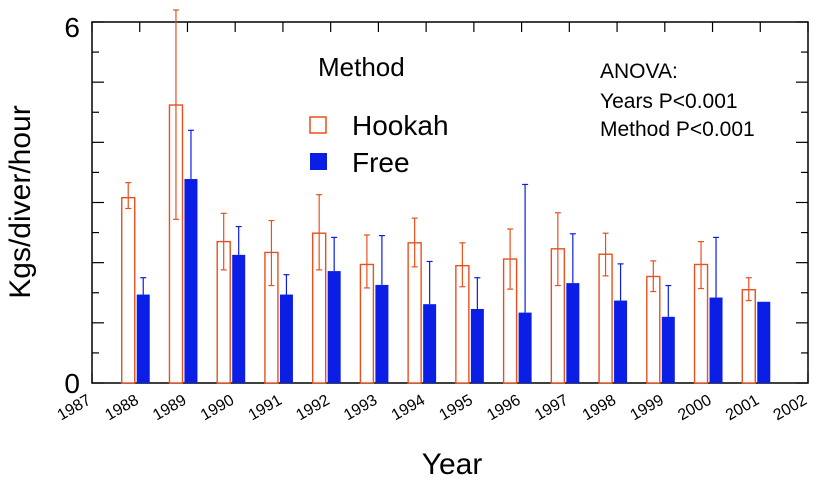 This screenshot has height=480, width=818. I want to click on anova-line-3: Method P<0.001, so click(677, 129).